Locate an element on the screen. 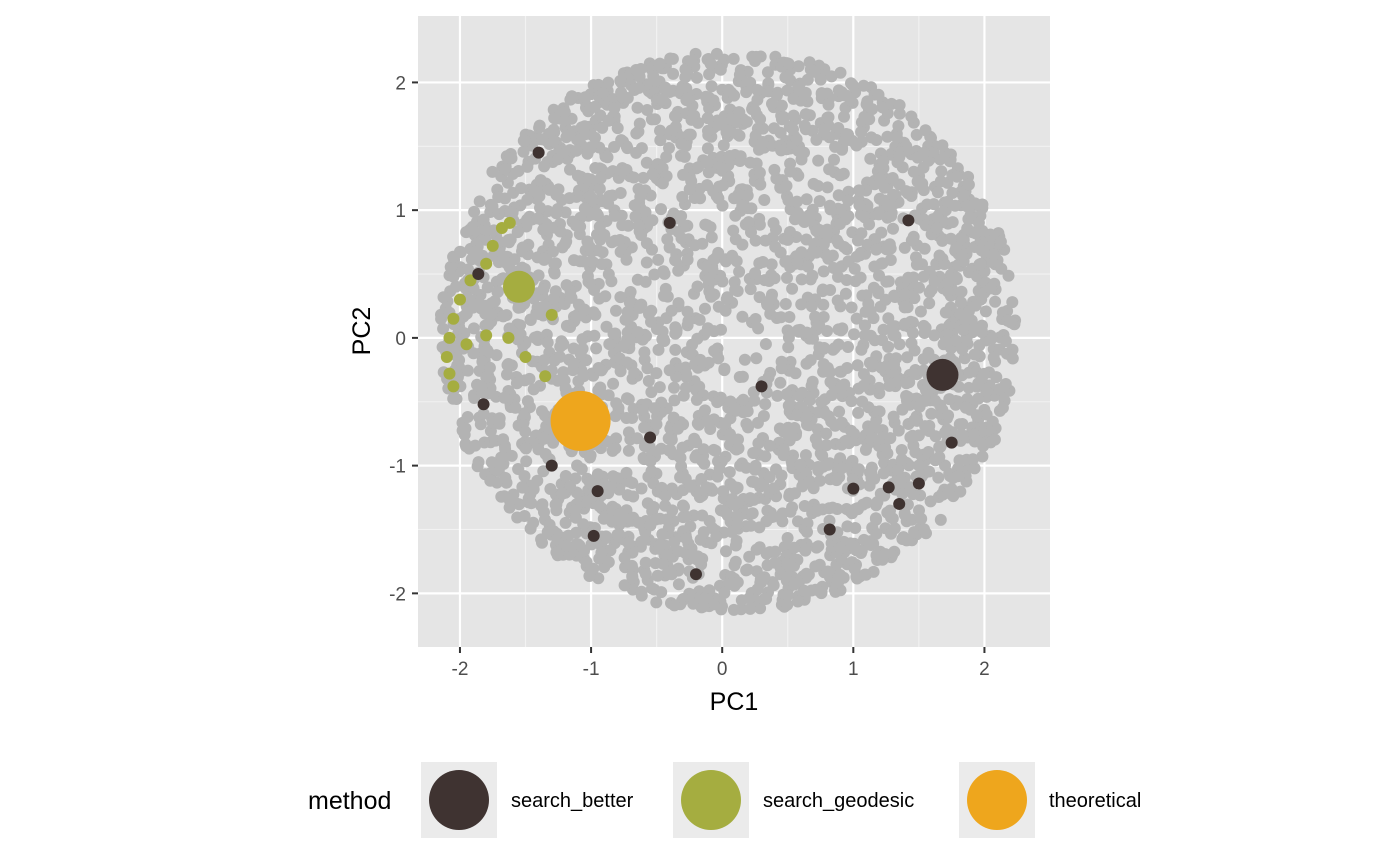  theoretical-point is located at coordinates (580, 420).